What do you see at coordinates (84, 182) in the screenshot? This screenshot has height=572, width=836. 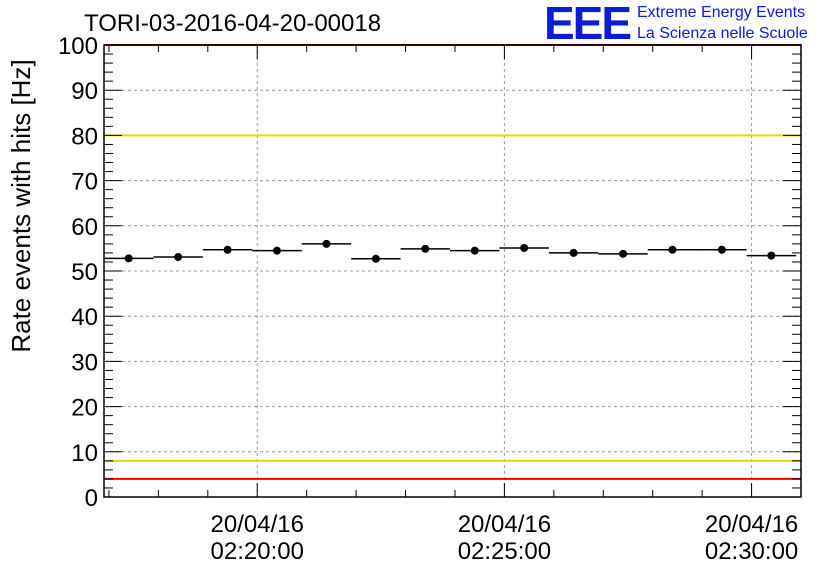 I see `y-tick-label: 70` at bounding box center [84, 182].